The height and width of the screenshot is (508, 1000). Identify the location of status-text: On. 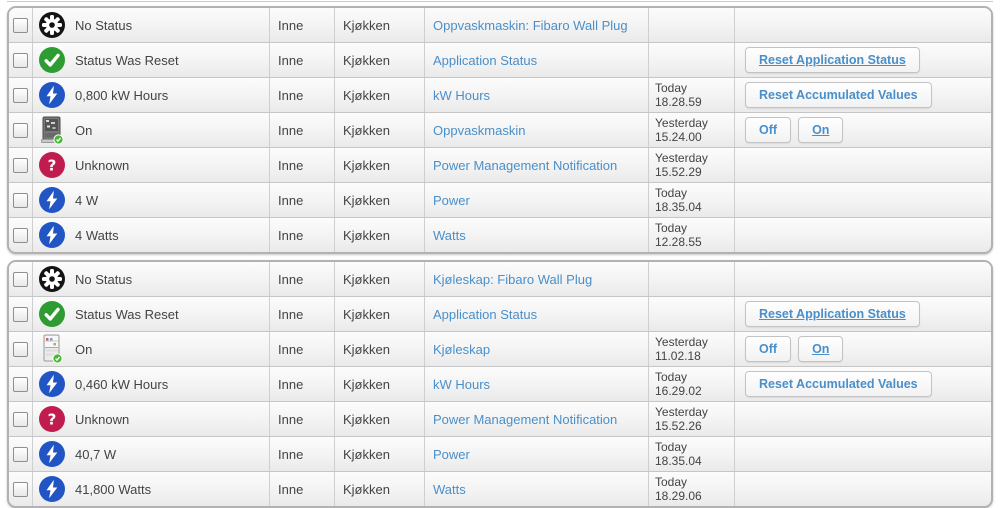
(84, 349).